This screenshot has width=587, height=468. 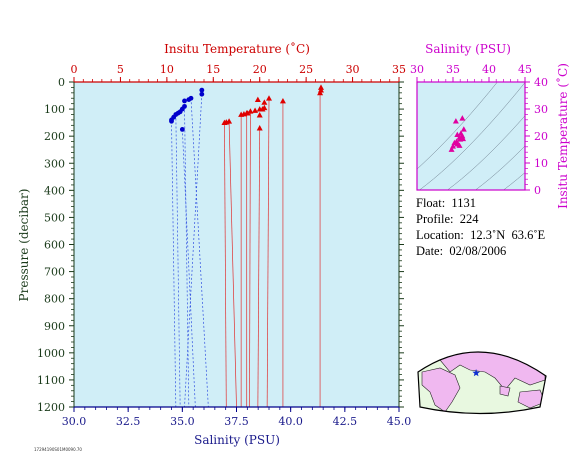 I want to click on float-location-marker, so click(x=476, y=373).